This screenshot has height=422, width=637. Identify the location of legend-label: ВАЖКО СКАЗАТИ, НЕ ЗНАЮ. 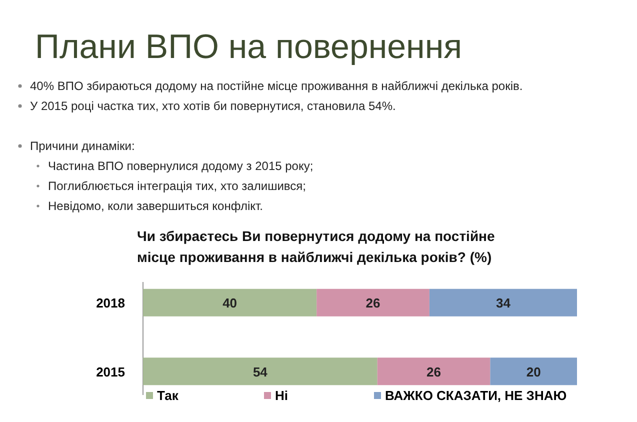
(476, 395).